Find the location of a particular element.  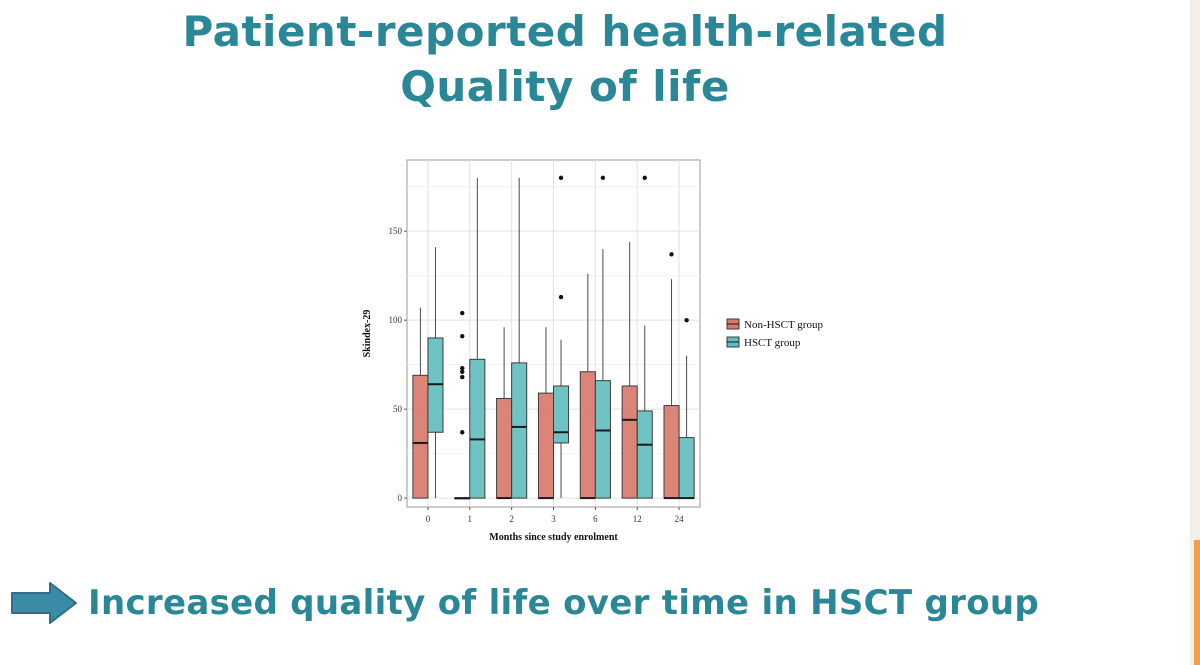

y-tick-label: 50 is located at coordinates (398, 409).